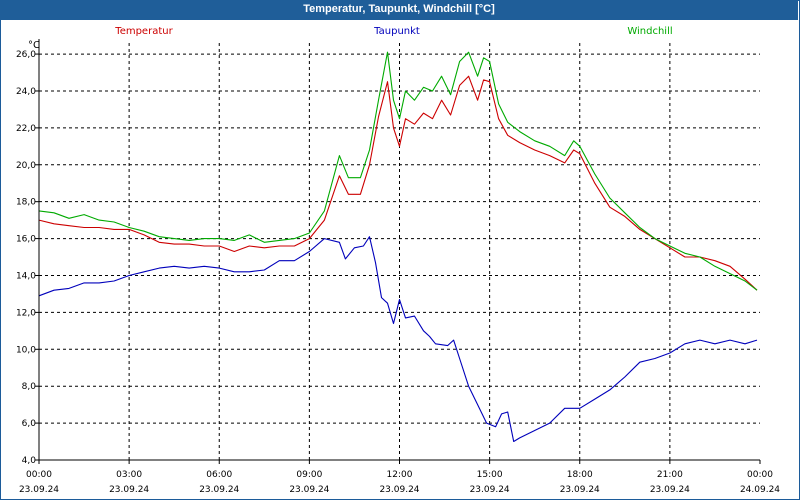 This screenshot has height=500, width=800. I want to click on window-title: Temperatur, Taupunkt, Windchill [°C], so click(399, 10).